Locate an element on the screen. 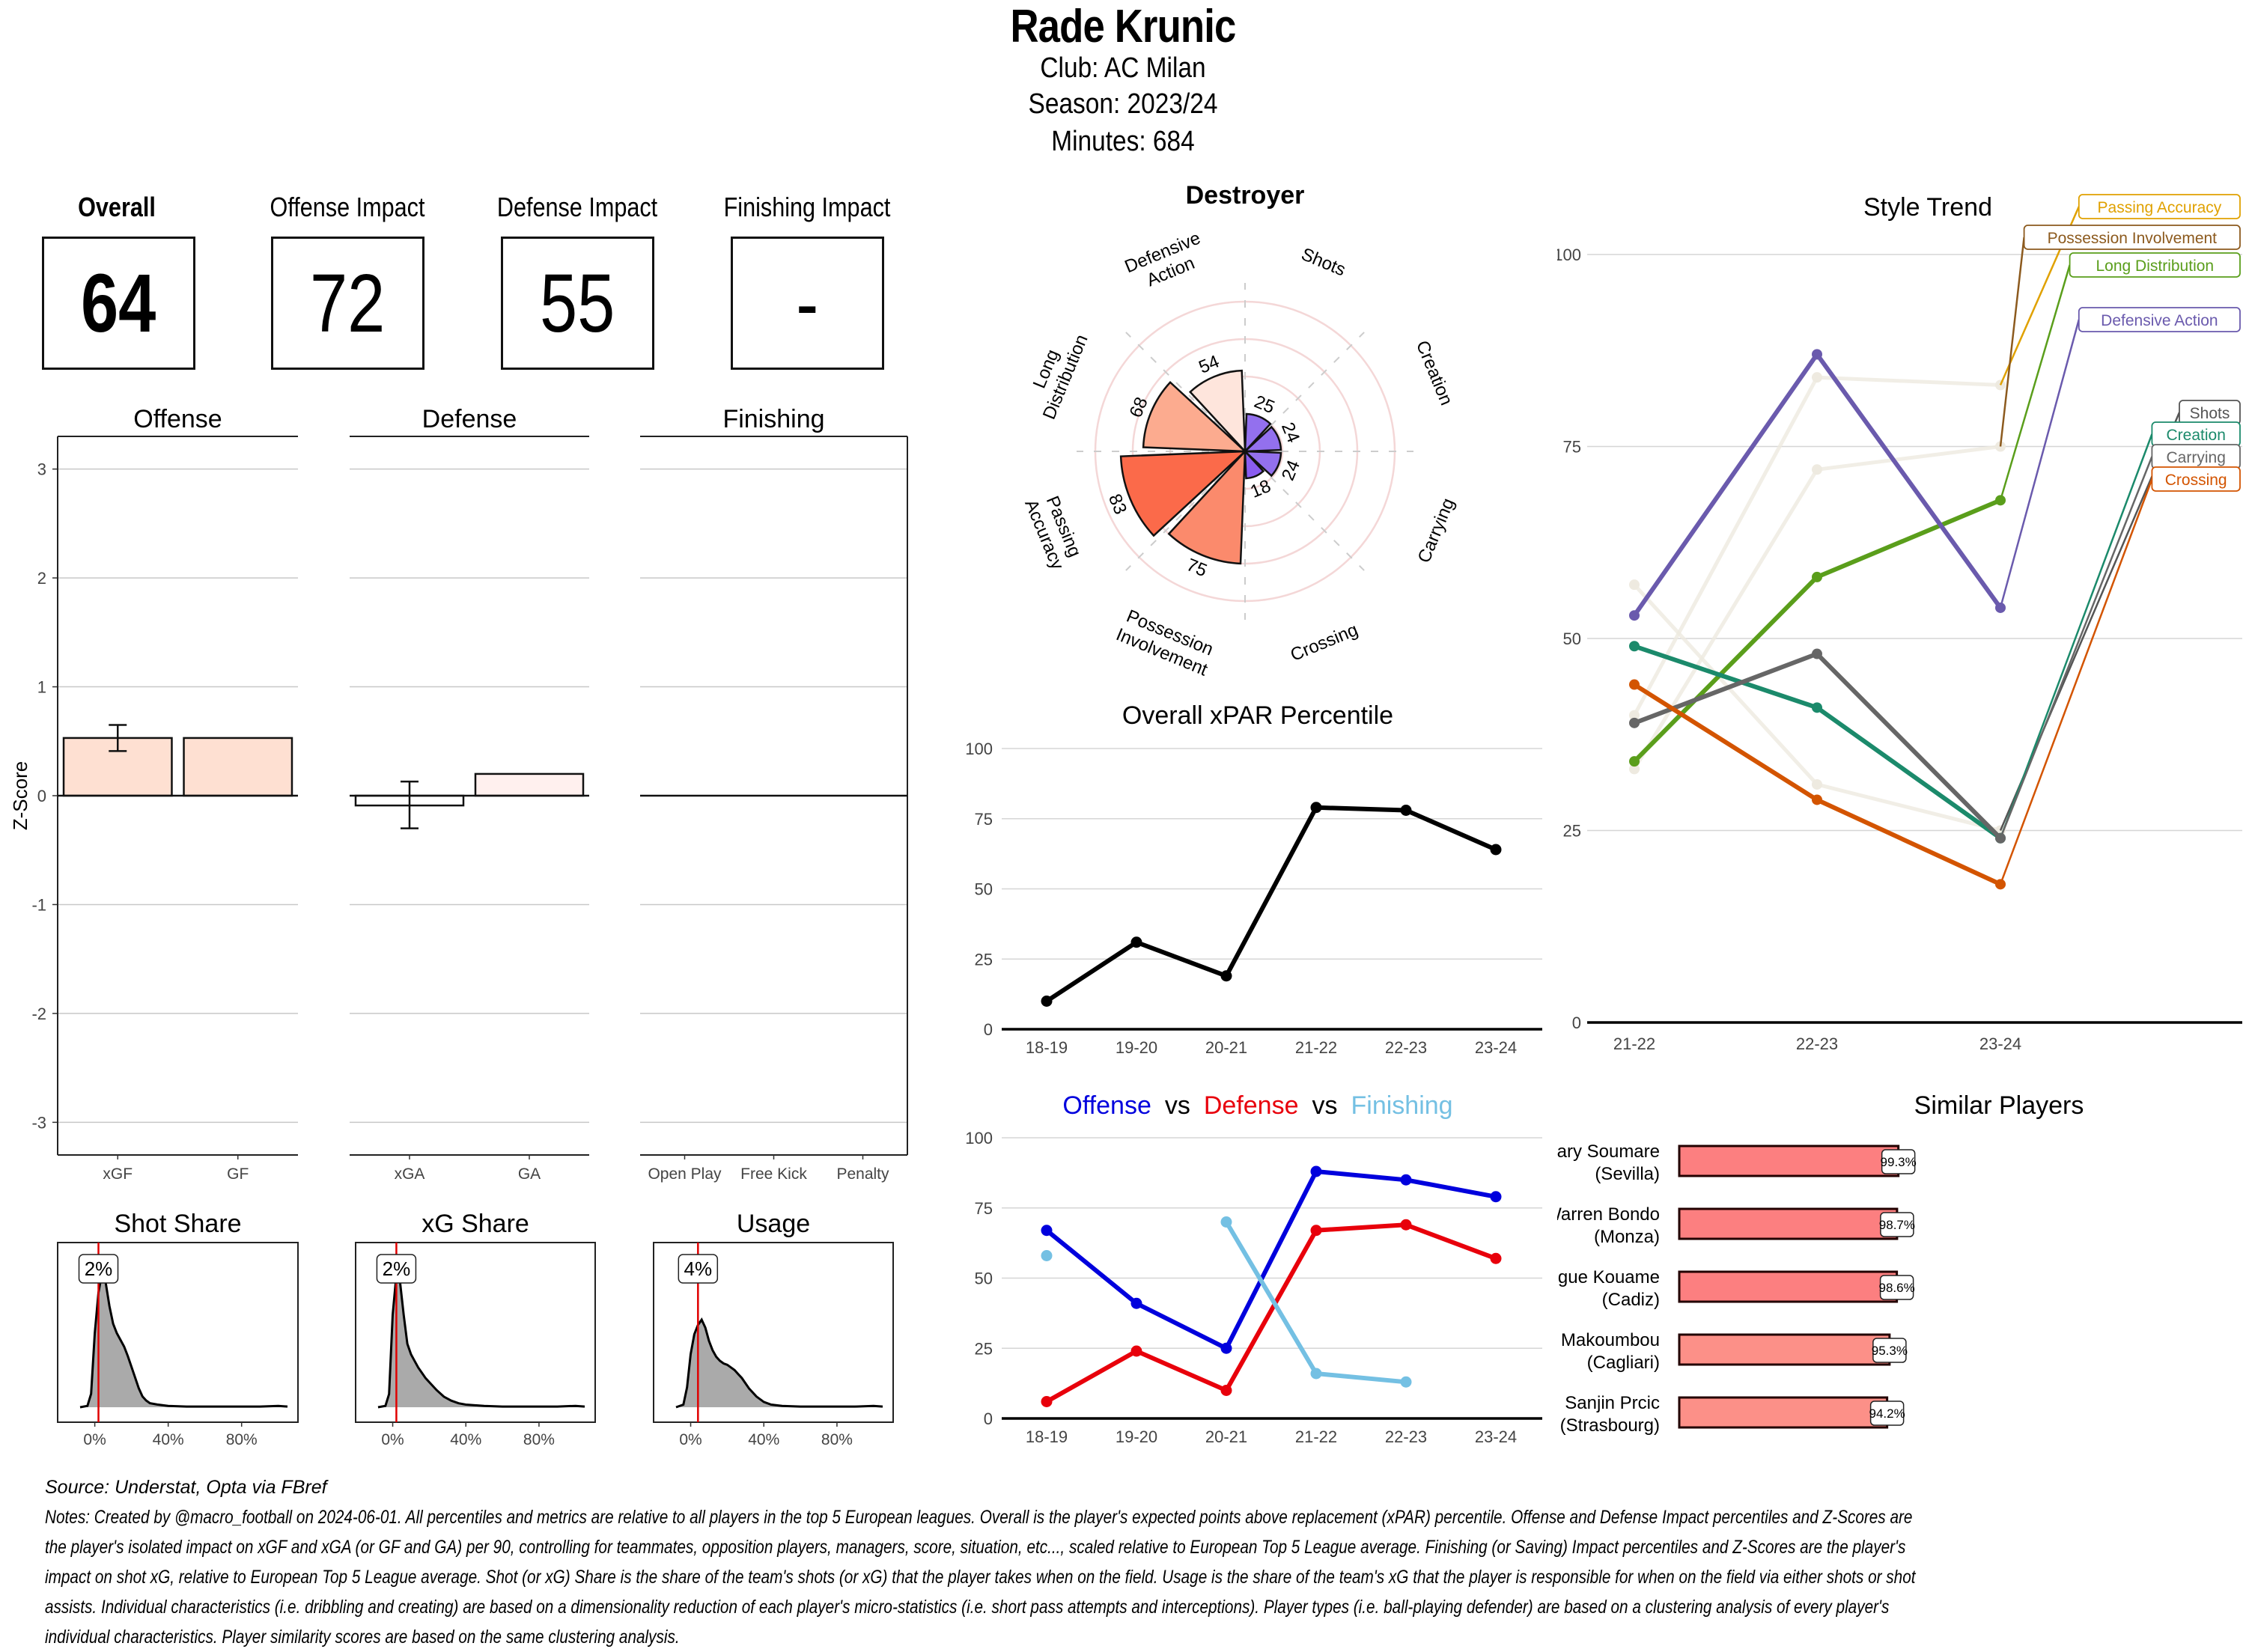 The width and height of the screenshot is (2246, 1652). y-tick-label: 50 is located at coordinates (984, 1279).